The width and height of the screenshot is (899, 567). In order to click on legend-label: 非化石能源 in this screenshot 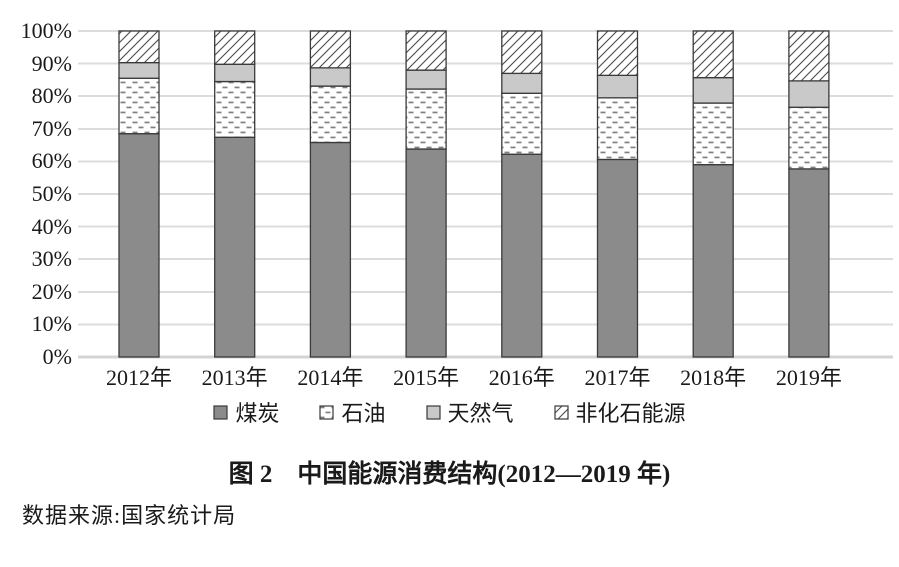, I will do `click(630, 413)`.